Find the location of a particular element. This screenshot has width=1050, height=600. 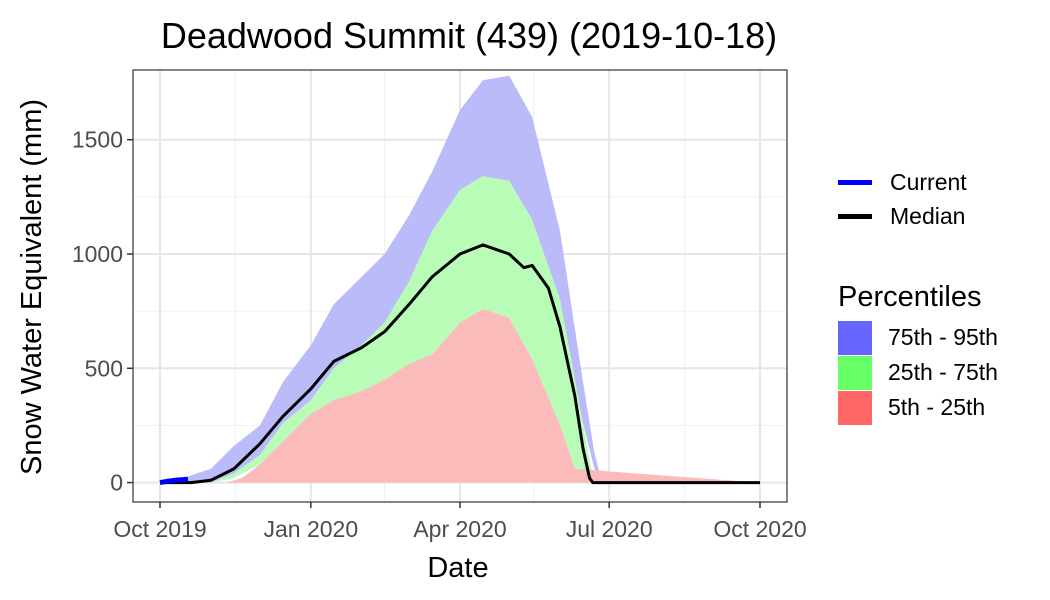

legend-item-median: Median is located at coordinates (940, 216).